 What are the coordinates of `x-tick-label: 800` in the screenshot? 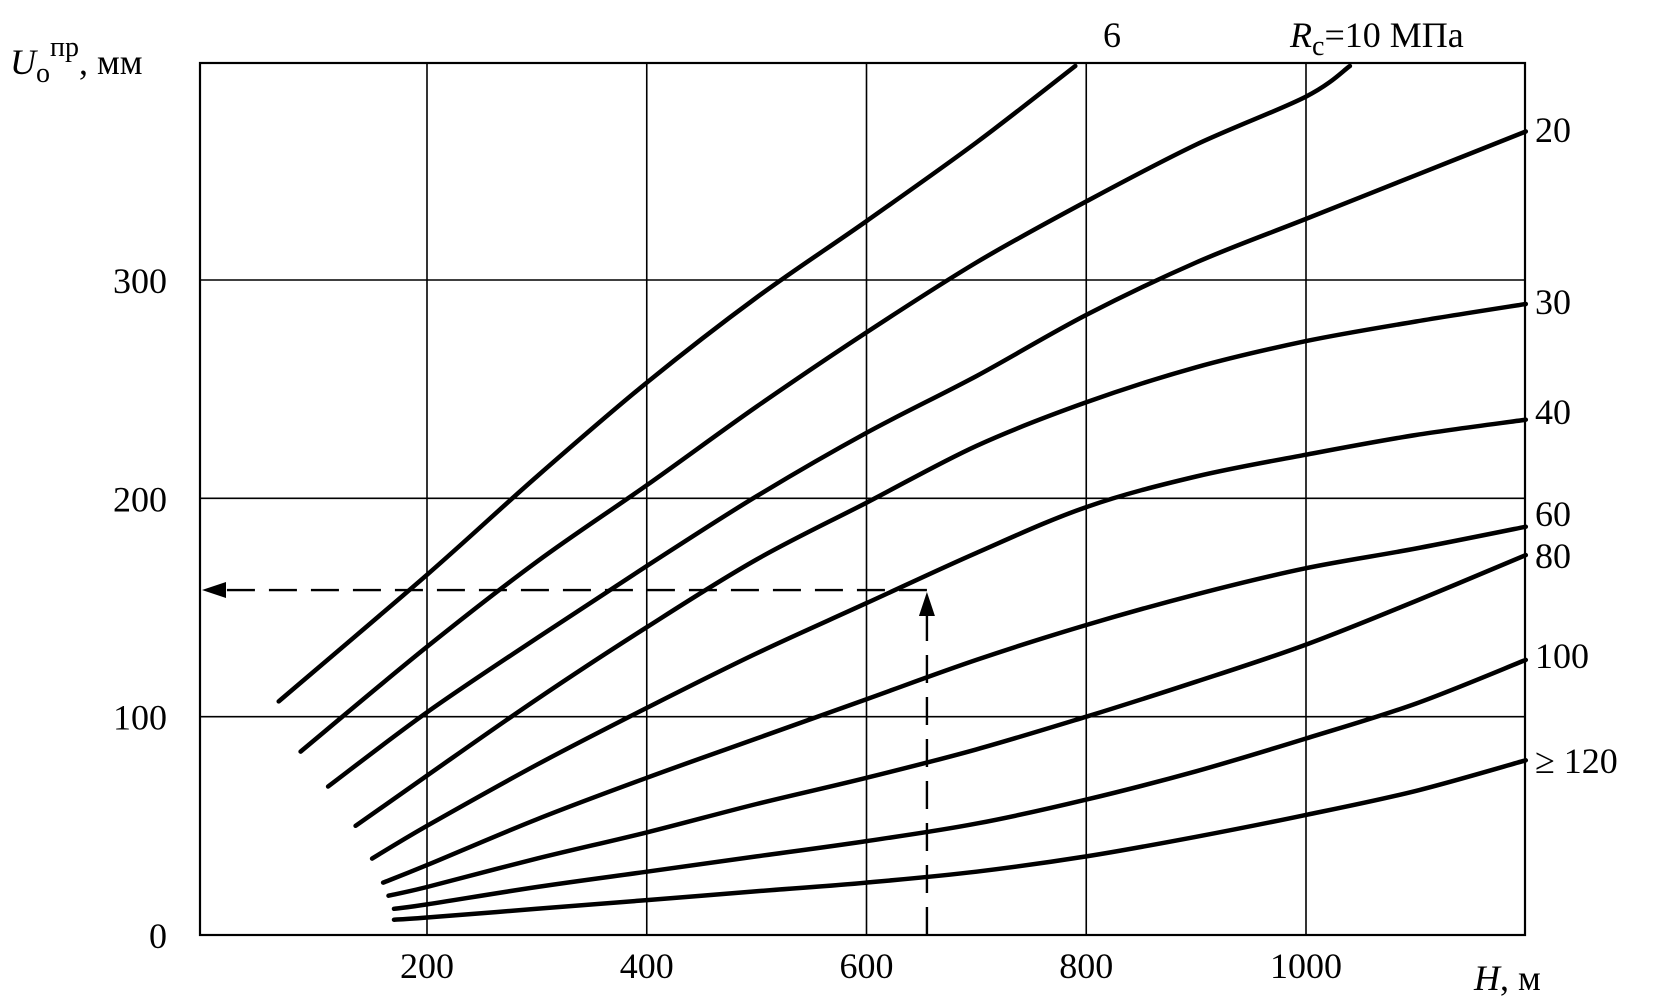 It's located at (1086, 966).